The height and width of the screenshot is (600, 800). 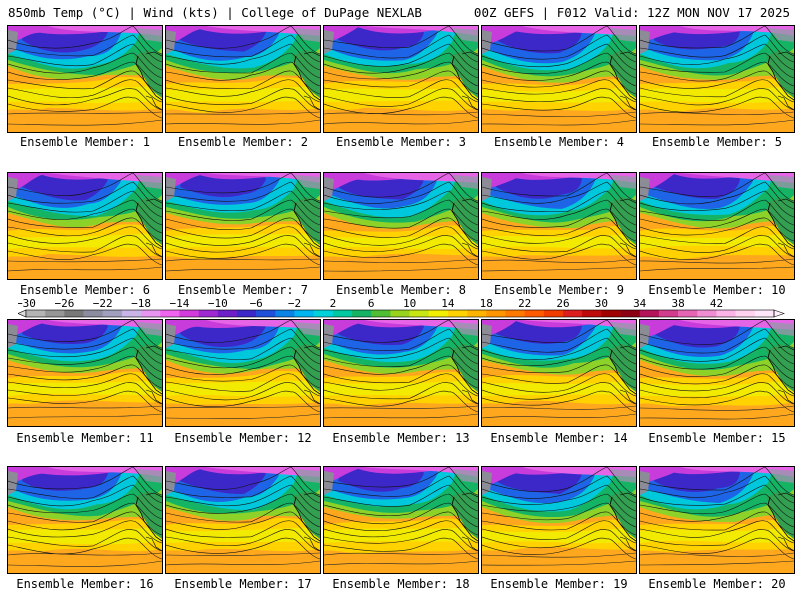 I want to click on ensemble-member-label: Ensemble Member: 18, so click(x=401, y=584).